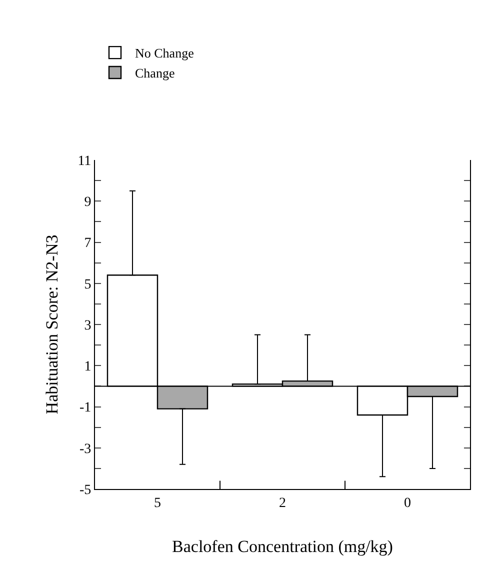  What do you see at coordinates (155, 73) in the screenshot?
I see `legend-label: Change` at bounding box center [155, 73].